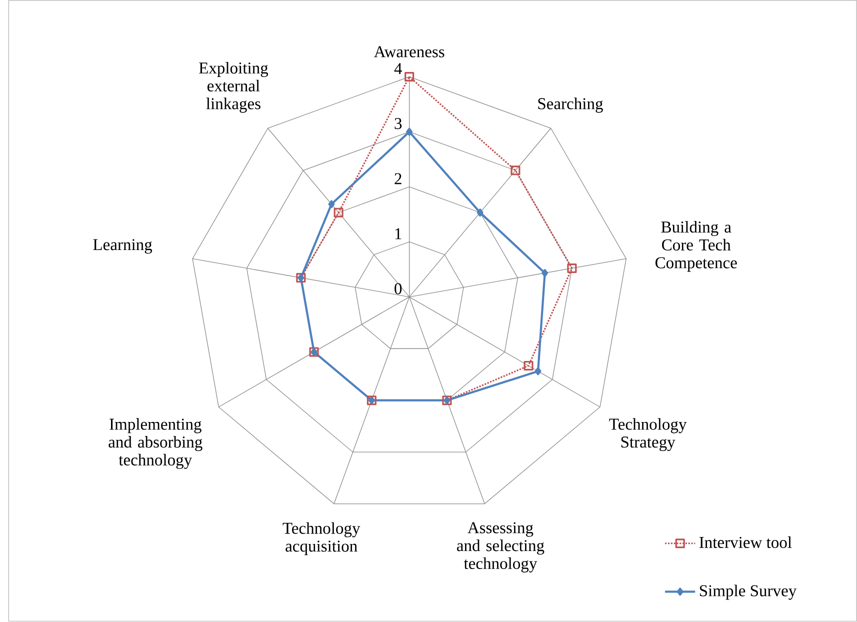 Image resolution: width=857 pixels, height=622 pixels. Describe the element at coordinates (233, 87) in the screenshot. I see `spoke-label: Exploiting external linkages` at that location.